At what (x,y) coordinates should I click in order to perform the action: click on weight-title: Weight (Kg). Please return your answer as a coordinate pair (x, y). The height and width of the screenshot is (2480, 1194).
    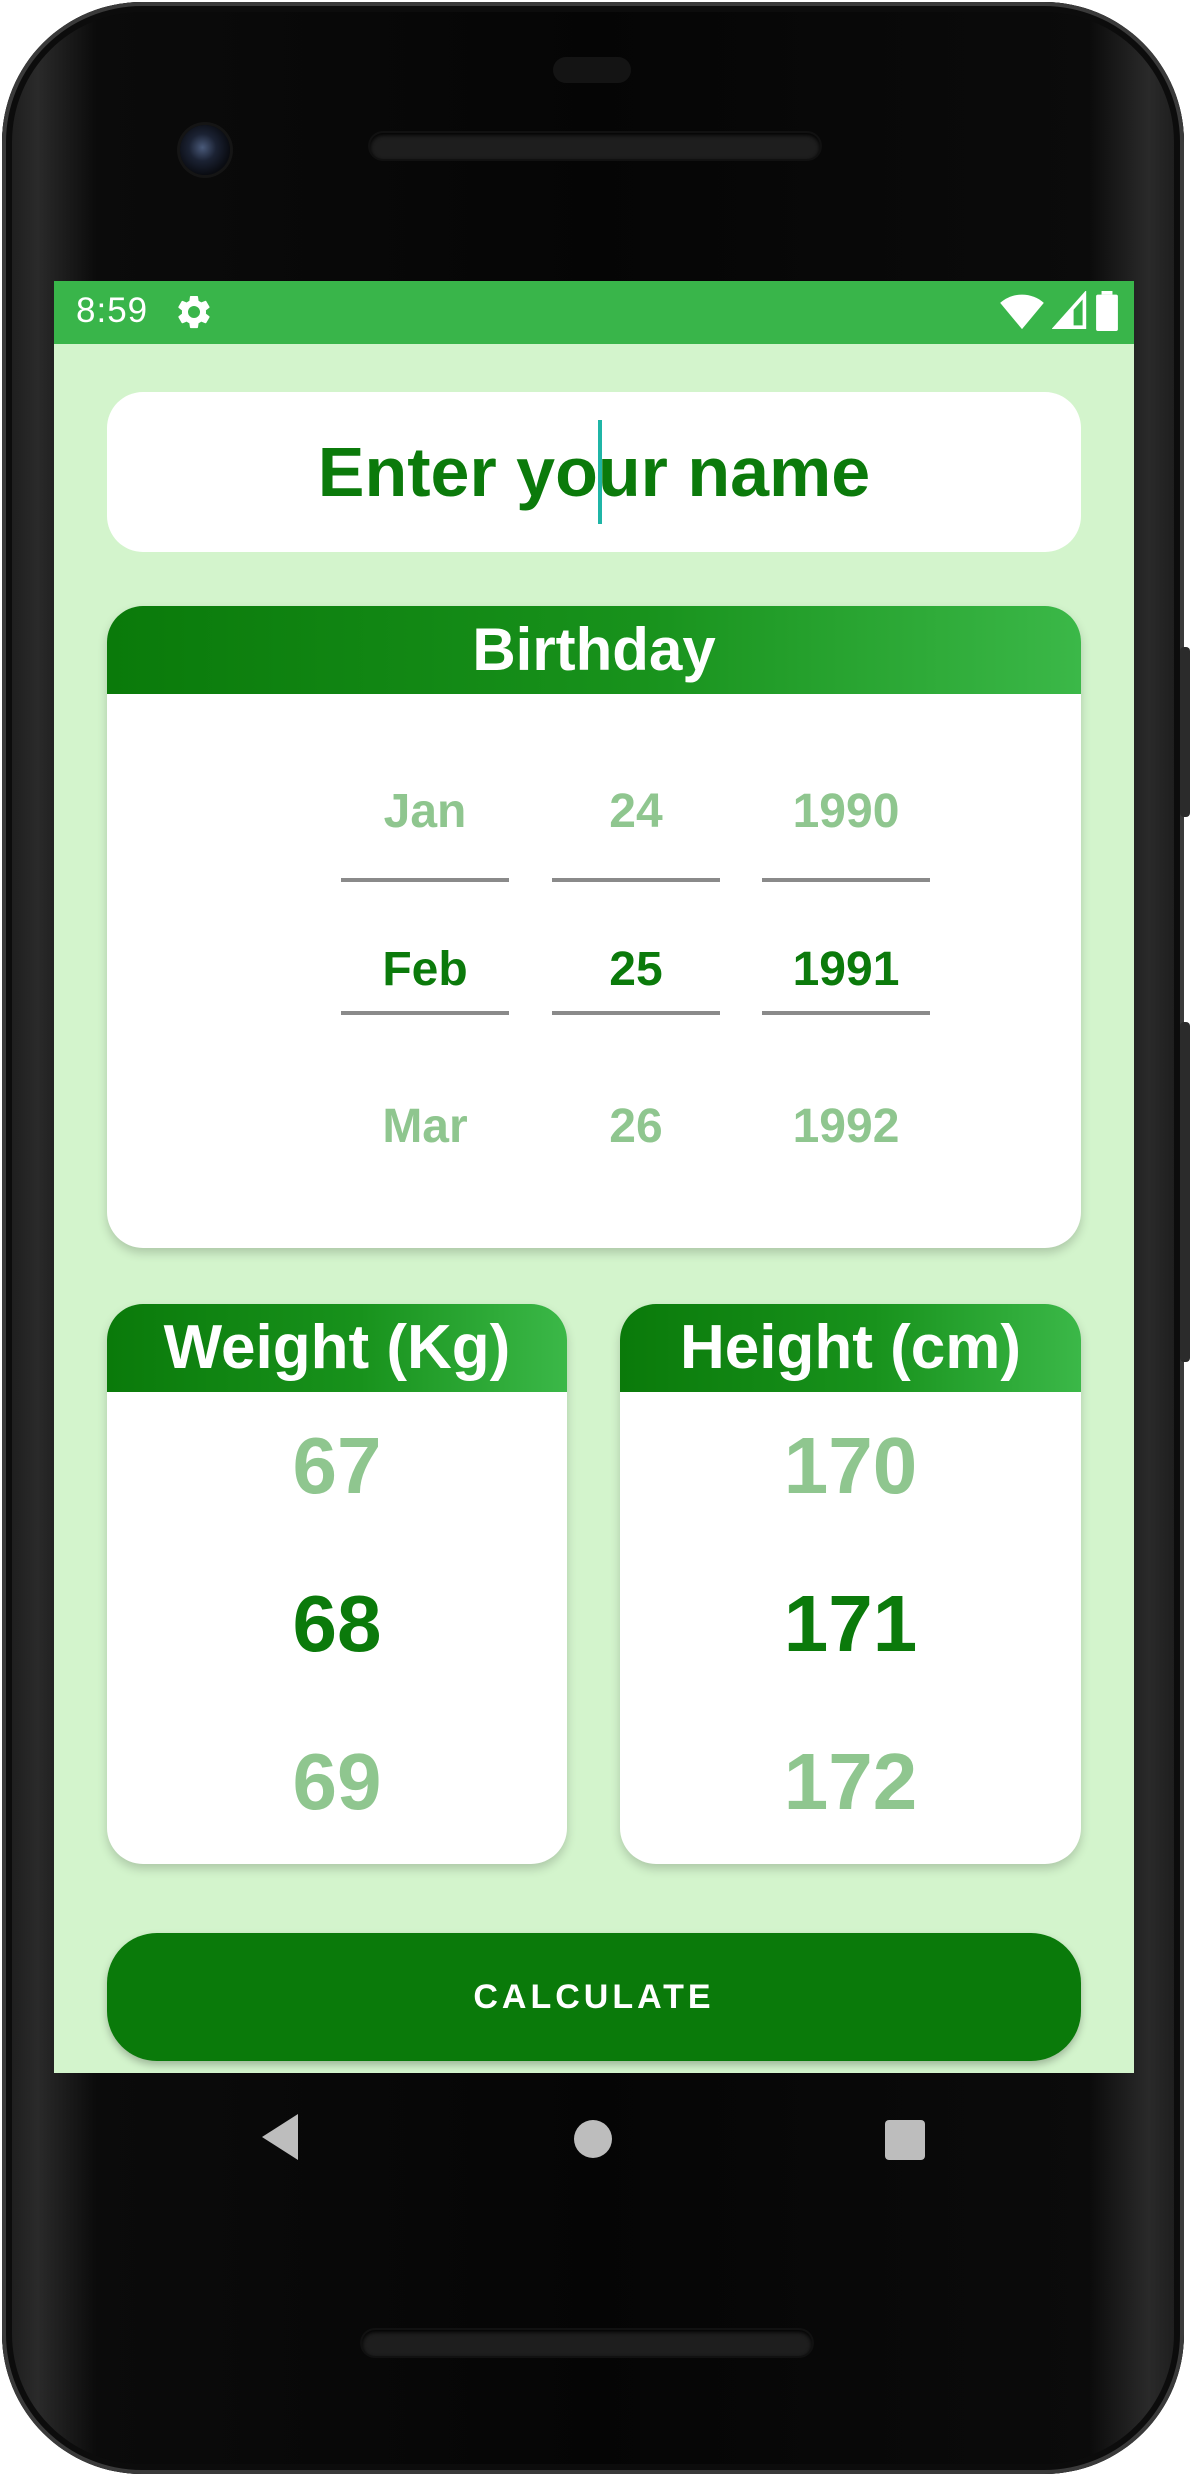
    Looking at the image, I should click on (337, 1348).